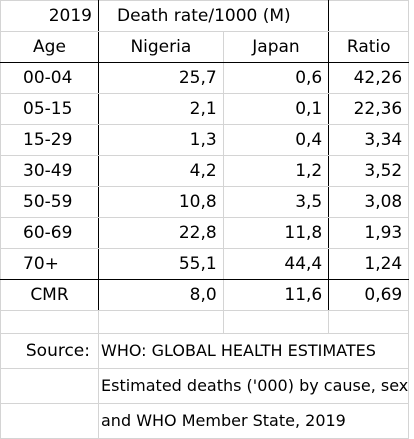 The width and height of the screenshot is (414, 439). What do you see at coordinates (161, 109) in the screenshot?
I see `nigeria-cell: 2,1` at bounding box center [161, 109].